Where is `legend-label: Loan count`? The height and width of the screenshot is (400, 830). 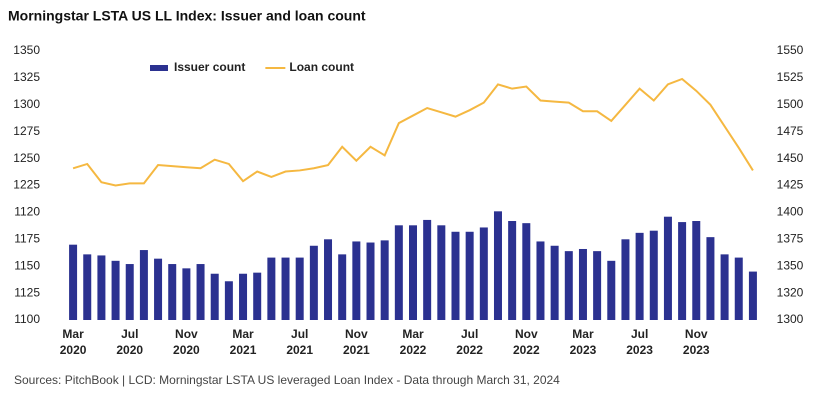 legend-label: Loan count is located at coordinates (321, 67).